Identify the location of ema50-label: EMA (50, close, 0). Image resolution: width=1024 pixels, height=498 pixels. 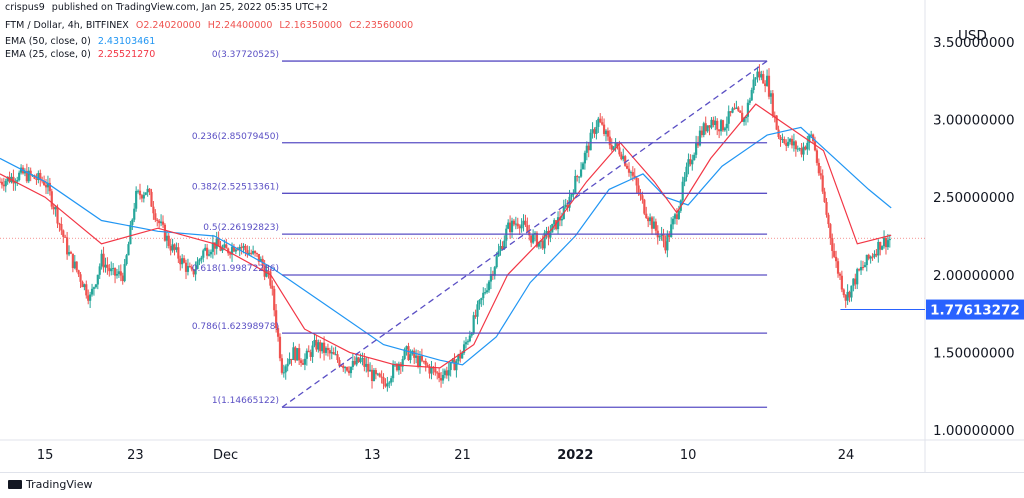
(48, 41).